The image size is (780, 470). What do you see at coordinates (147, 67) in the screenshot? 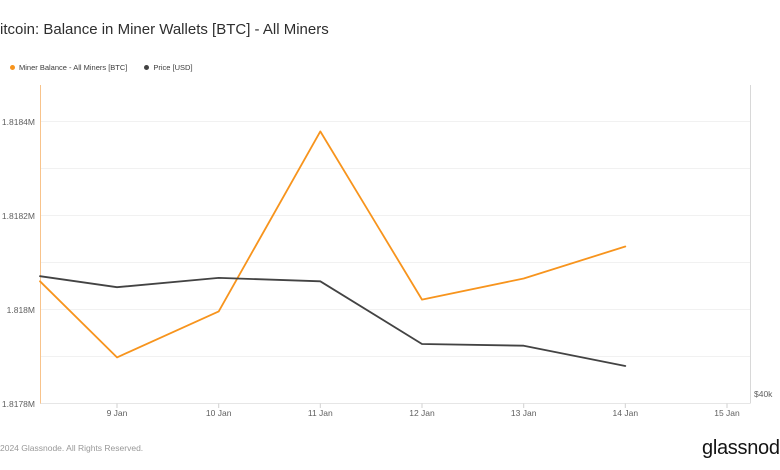
I see `price-series-dot-icon` at bounding box center [147, 67].